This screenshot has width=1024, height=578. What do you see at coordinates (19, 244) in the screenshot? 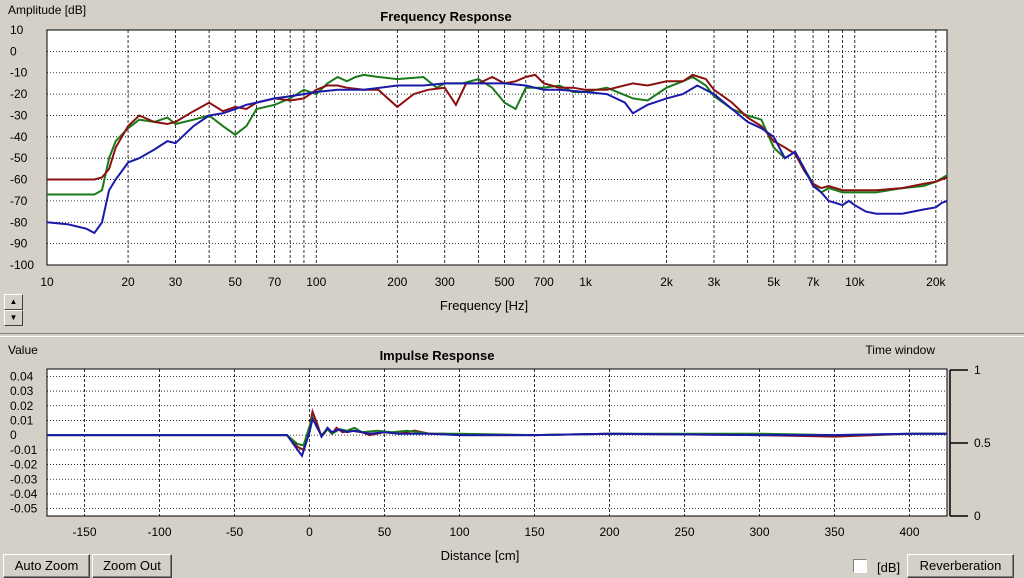
I see `freq-ytick-label: -90` at bounding box center [19, 244].